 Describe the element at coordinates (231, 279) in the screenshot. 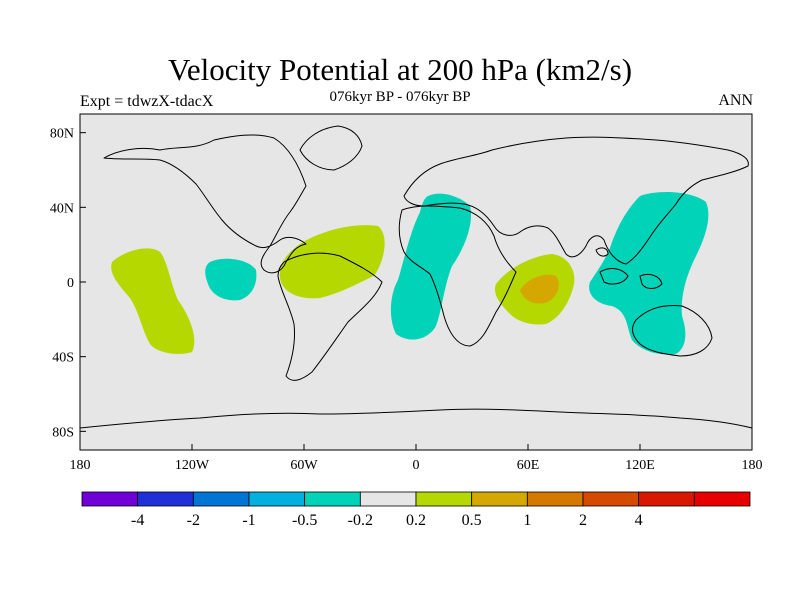

I see `pacific-central-negative` at that location.